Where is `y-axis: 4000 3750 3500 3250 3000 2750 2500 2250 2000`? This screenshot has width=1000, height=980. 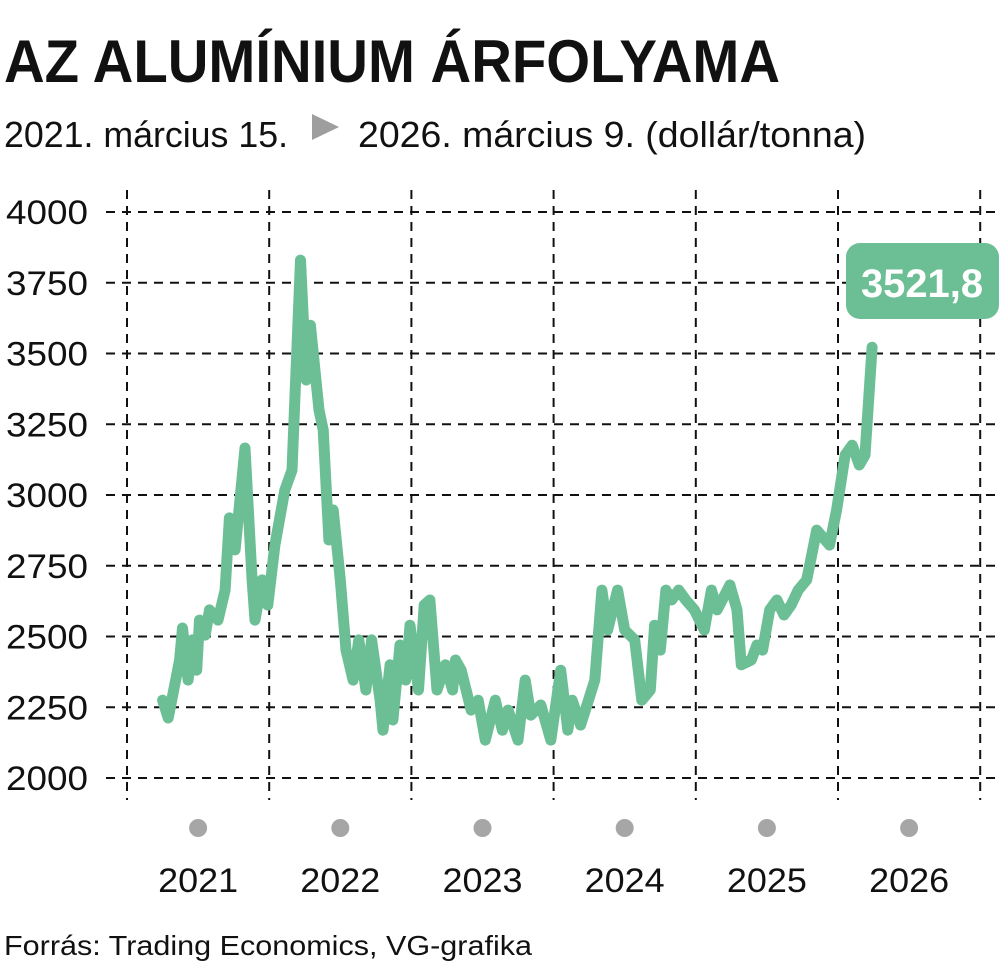
y-axis: 4000 3750 3500 3250 3000 2750 2500 2250 2000 is located at coordinates (47, 496).